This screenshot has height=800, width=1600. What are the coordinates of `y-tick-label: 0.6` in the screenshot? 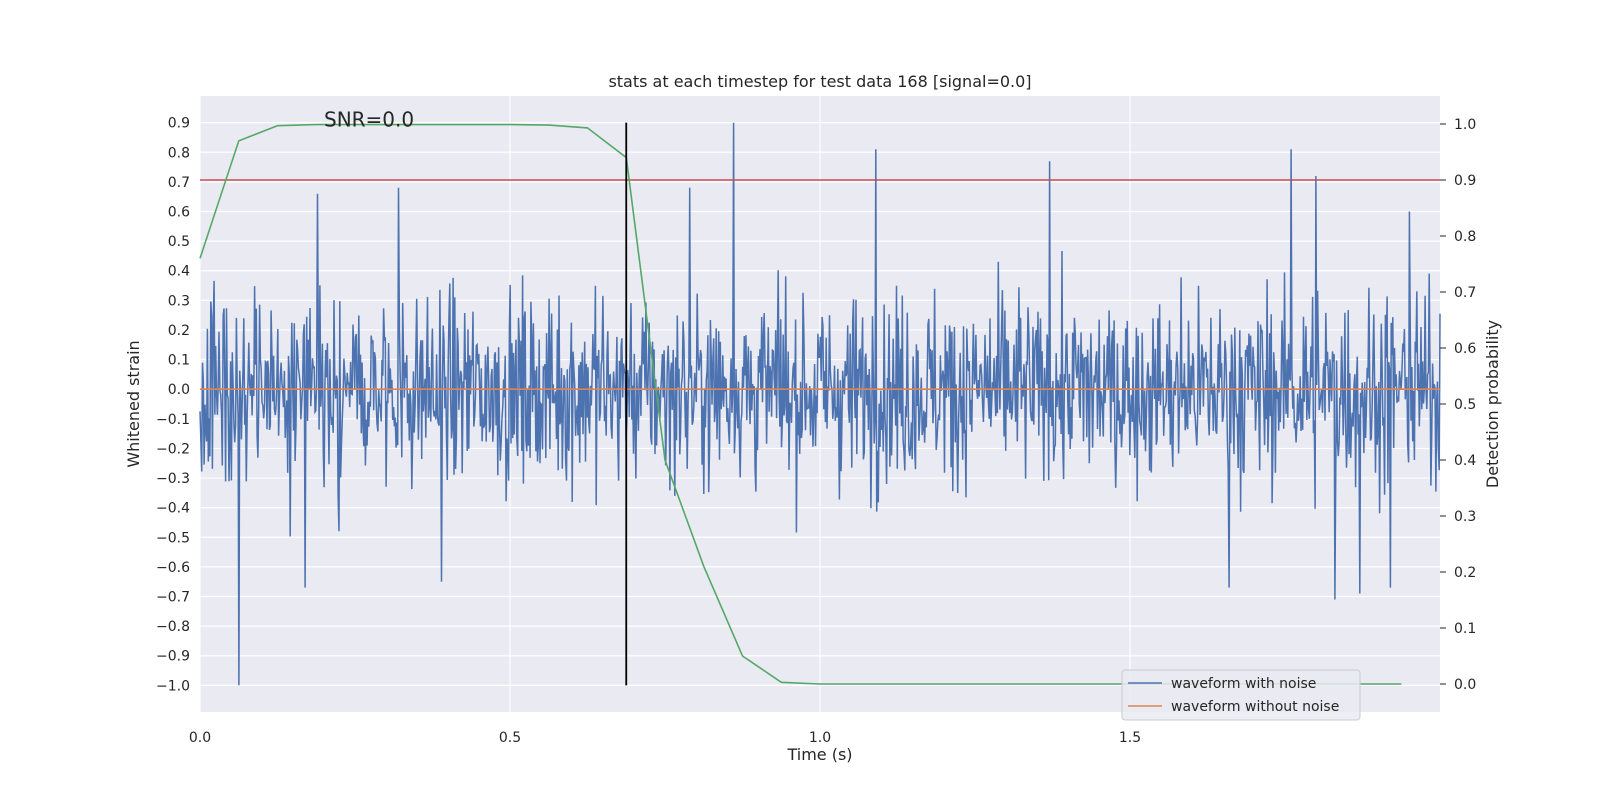 It's located at (179, 213).